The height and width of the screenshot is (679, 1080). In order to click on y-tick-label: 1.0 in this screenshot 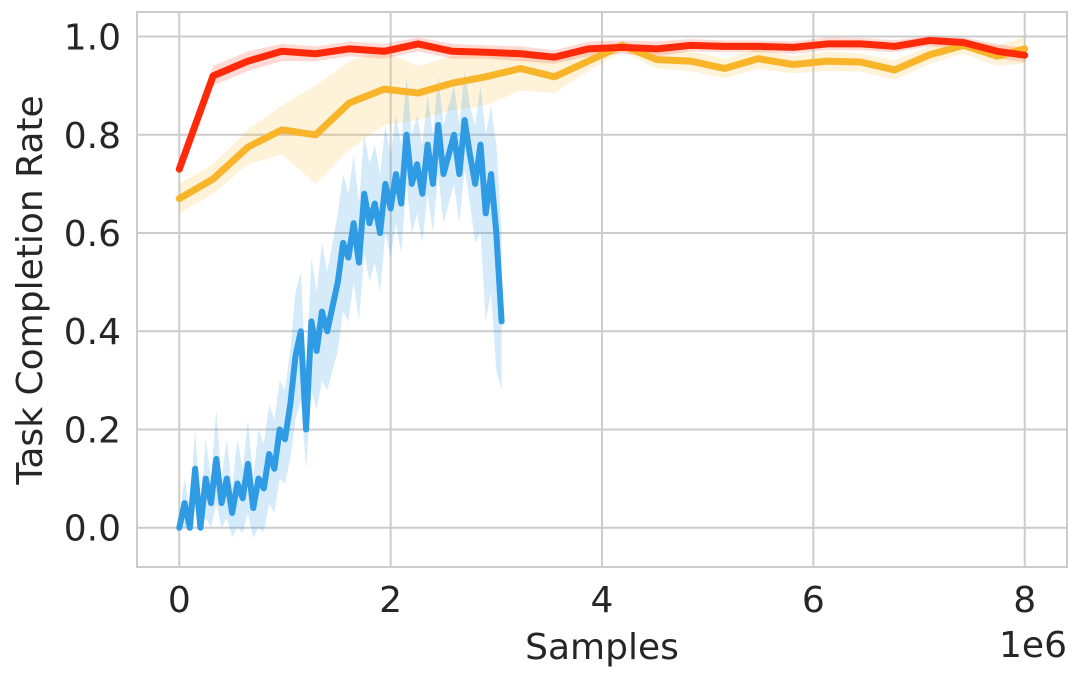, I will do `click(92, 38)`.